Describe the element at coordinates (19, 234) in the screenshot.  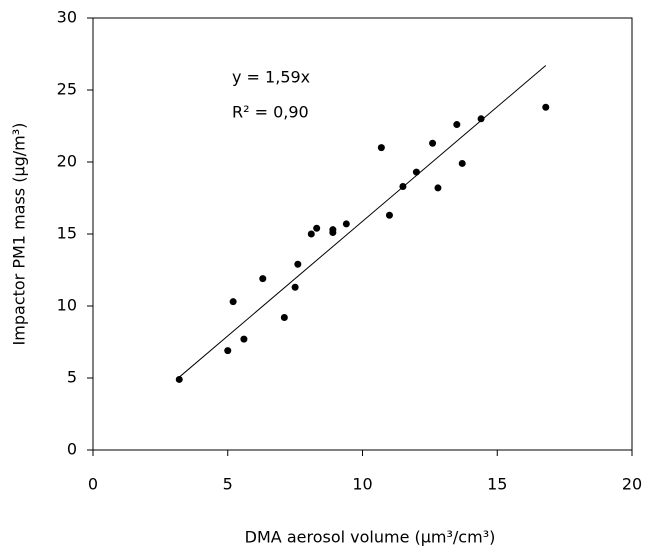
I see `y-axis-label: Impactor PM1 mass (µg/m³)` at that location.